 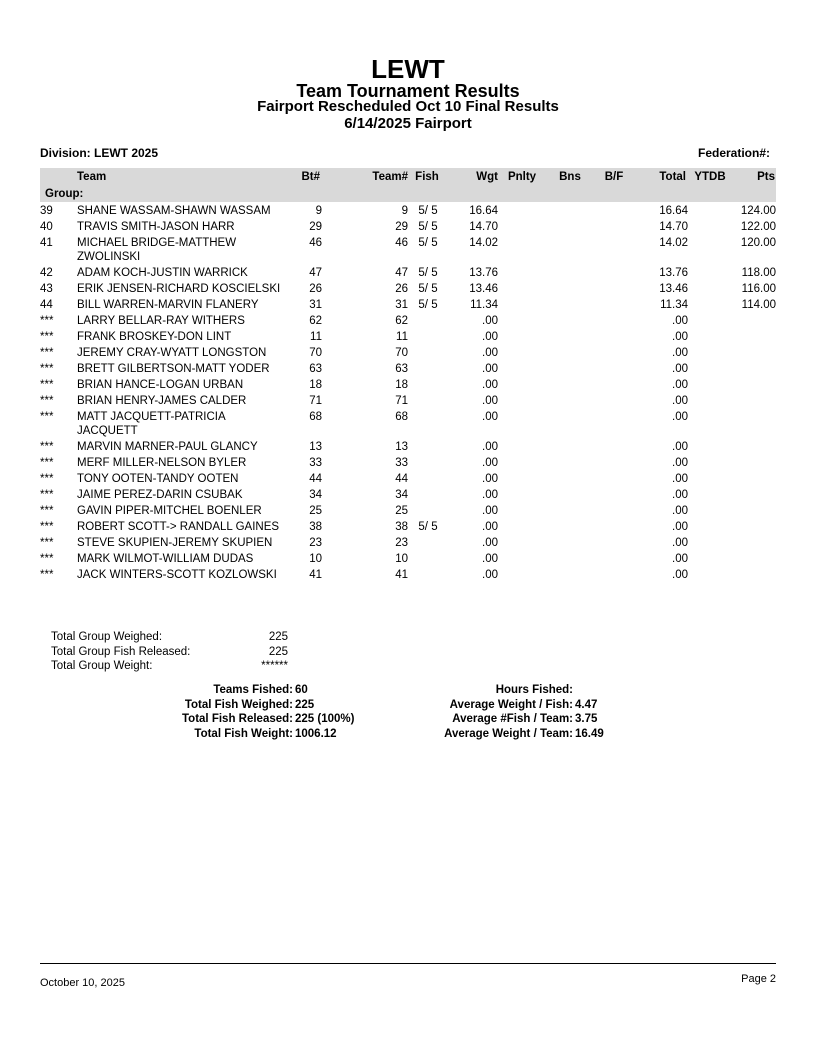 What do you see at coordinates (534, 690) in the screenshot?
I see `summary-label: Hours Fished:` at bounding box center [534, 690].